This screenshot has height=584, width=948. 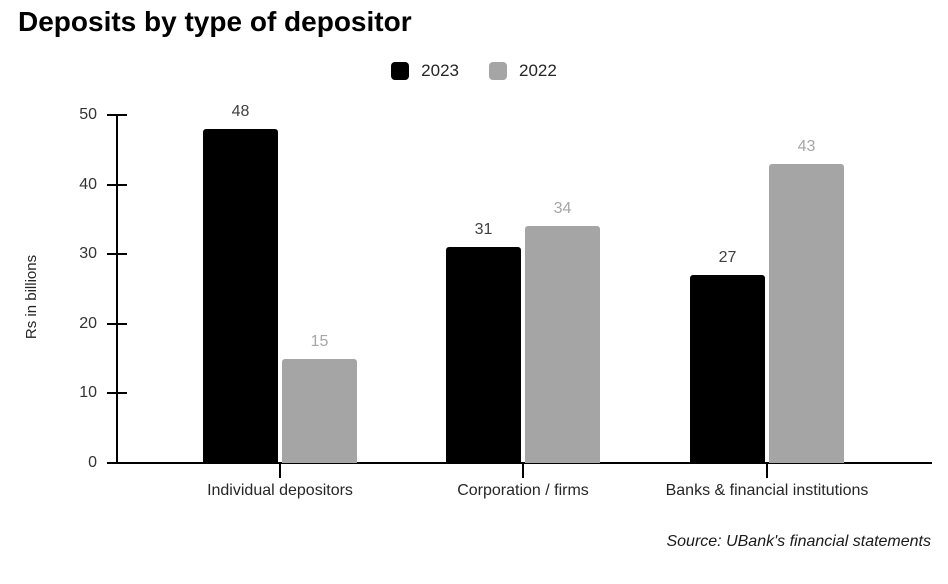 What do you see at coordinates (92, 462) in the screenshot?
I see `y-tick-label: 0` at bounding box center [92, 462].